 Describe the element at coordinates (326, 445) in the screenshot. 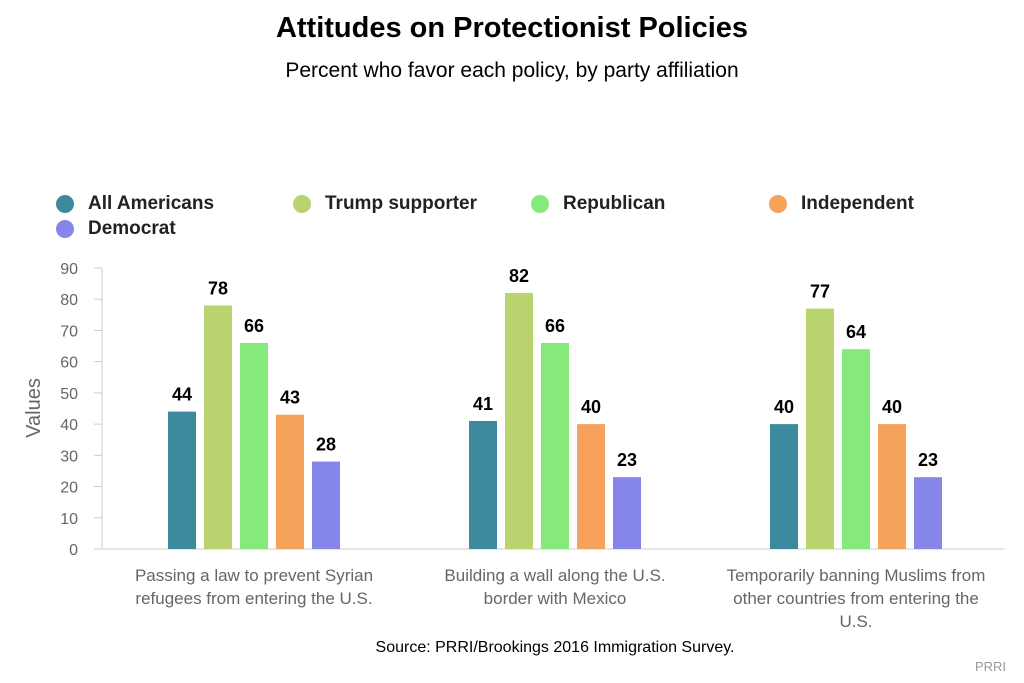

I see `data-label: 28` at that location.